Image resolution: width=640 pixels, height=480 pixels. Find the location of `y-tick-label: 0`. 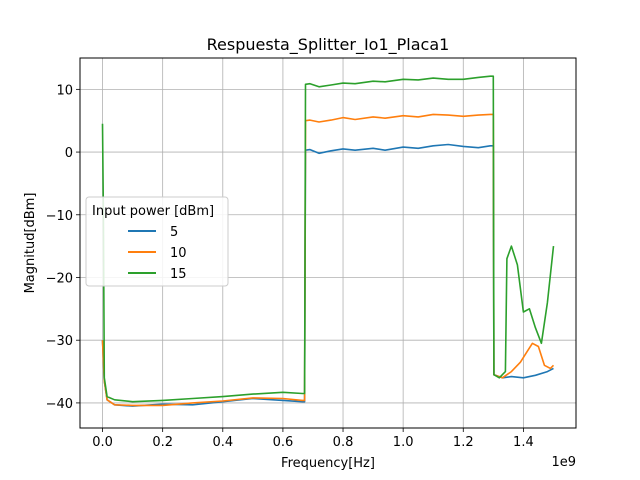

y-tick-label: 0 is located at coordinates (69, 153).